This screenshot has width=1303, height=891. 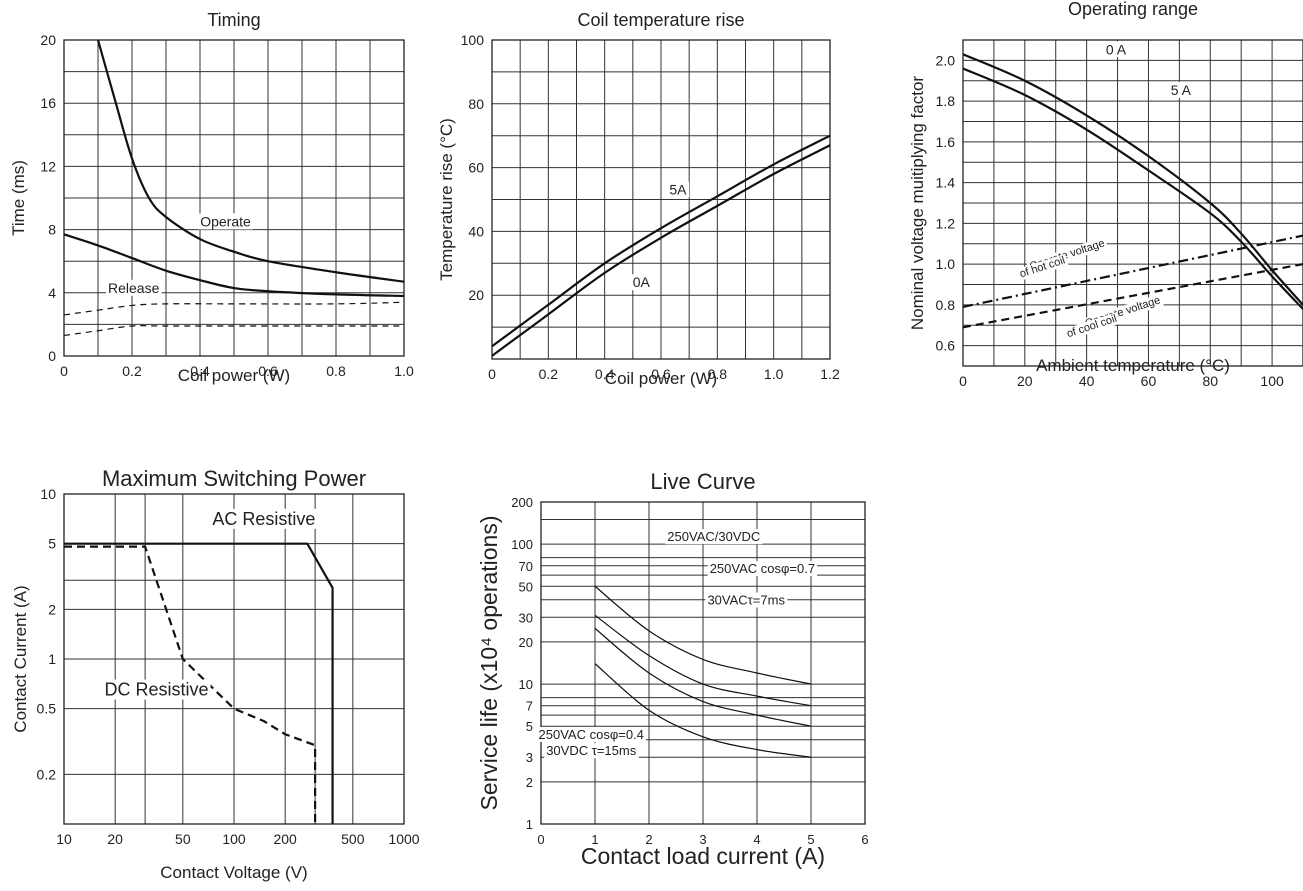 I want to click on annotation-label: 30VACτ=7ms, so click(x=746, y=600).